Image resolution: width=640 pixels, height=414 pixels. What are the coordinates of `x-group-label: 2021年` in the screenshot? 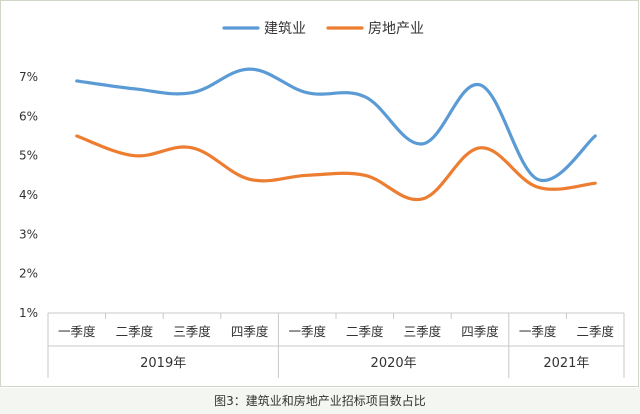 It's located at (566, 363).